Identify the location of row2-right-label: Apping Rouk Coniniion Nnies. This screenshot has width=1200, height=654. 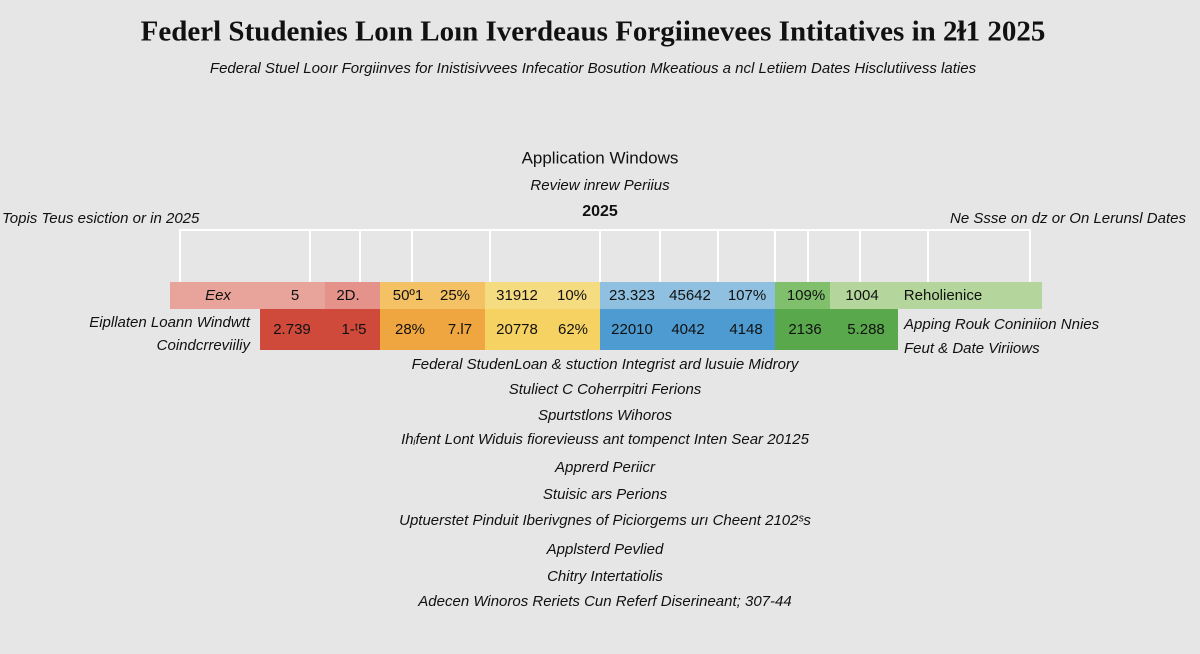
(1001, 324).